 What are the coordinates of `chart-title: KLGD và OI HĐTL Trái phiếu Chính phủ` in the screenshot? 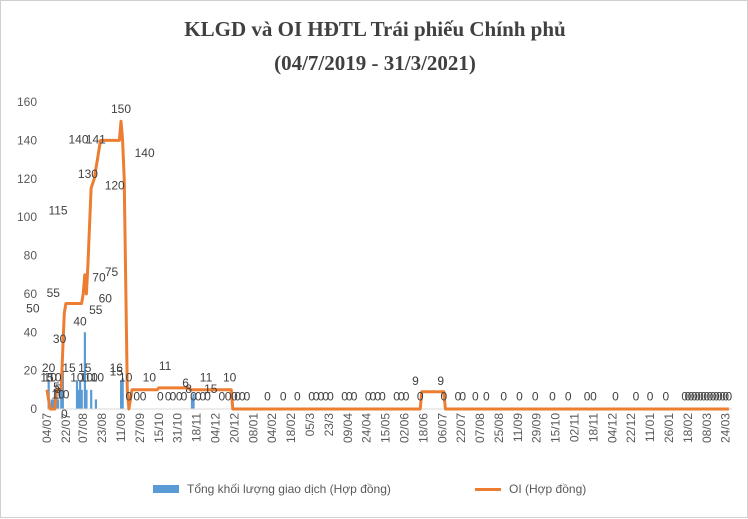 It's located at (375, 29).